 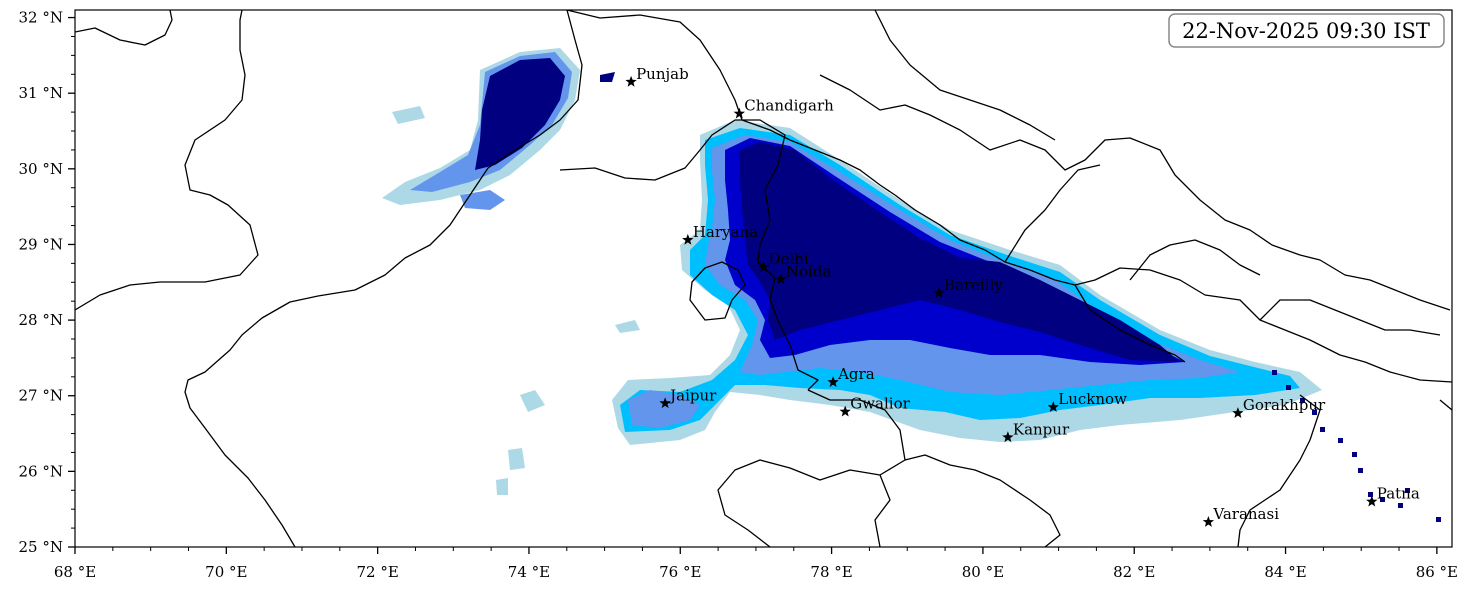 What do you see at coordinates (1040, 278) in the screenshot?
I see `uk-up-border` at bounding box center [1040, 278].